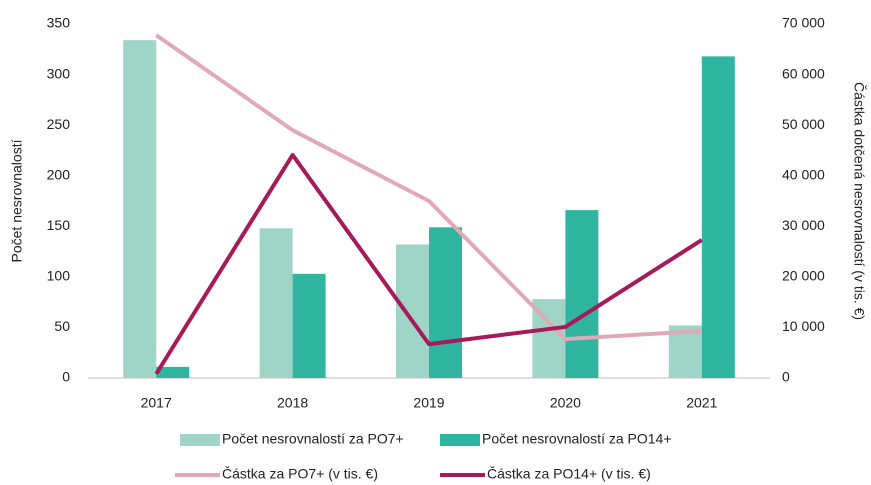  I want to click on x-tick-label: 2019, so click(428, 403).